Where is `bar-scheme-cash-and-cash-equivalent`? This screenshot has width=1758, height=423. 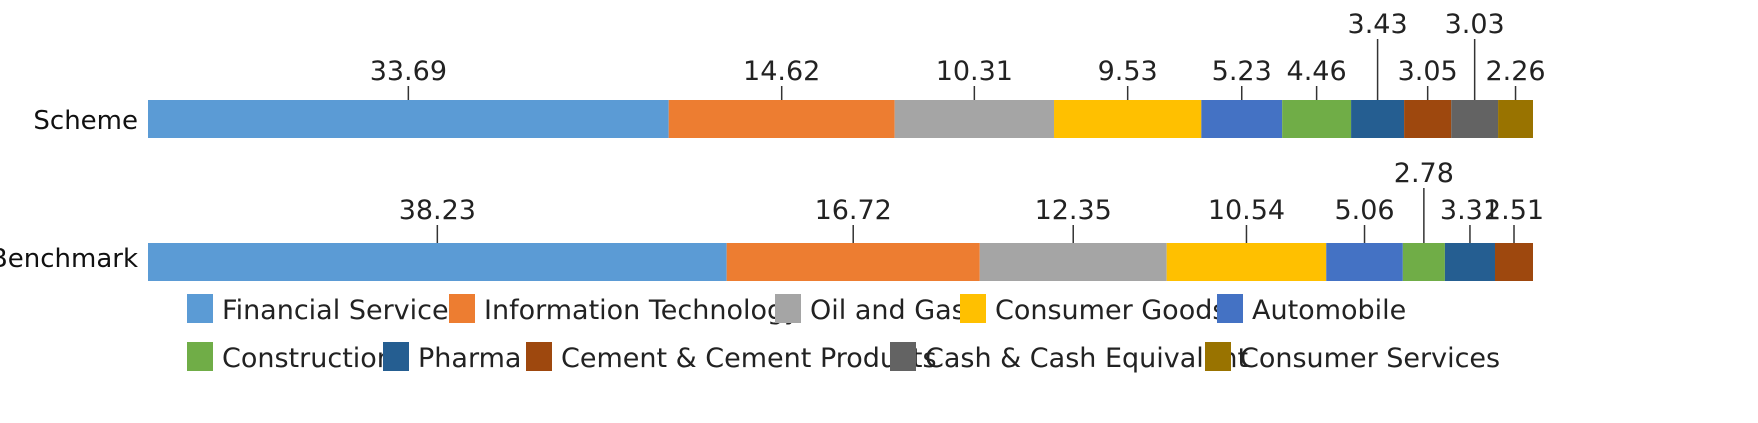
bar-scheme-cash-and-cash-equivalent is located at coordinates (1475, 119).